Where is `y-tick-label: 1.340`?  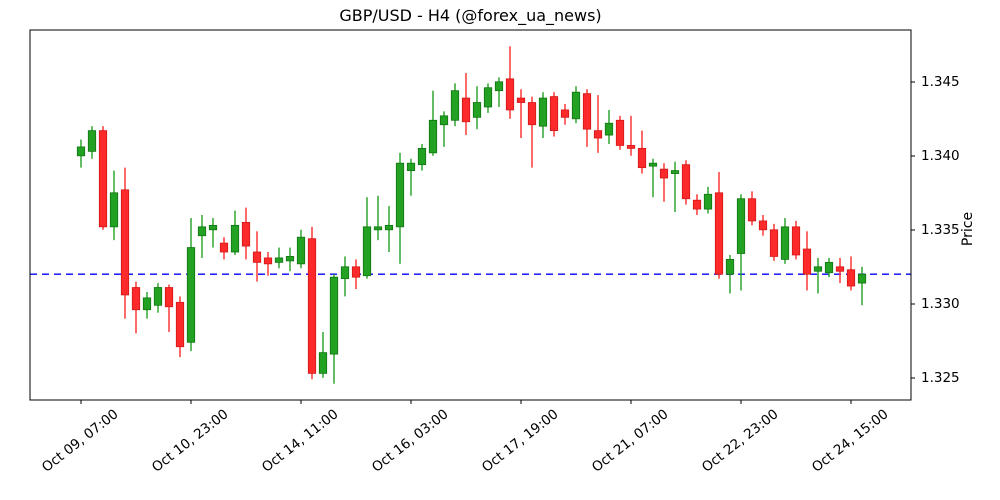 y-tick-label: 1.340 is located at coordinates (940, 155).